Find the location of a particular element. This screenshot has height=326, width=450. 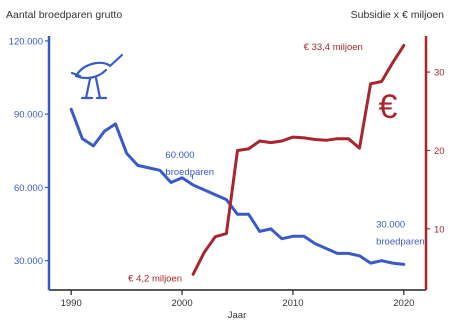

y-right-tick-label: 30 is located at coordinates (439, 73).